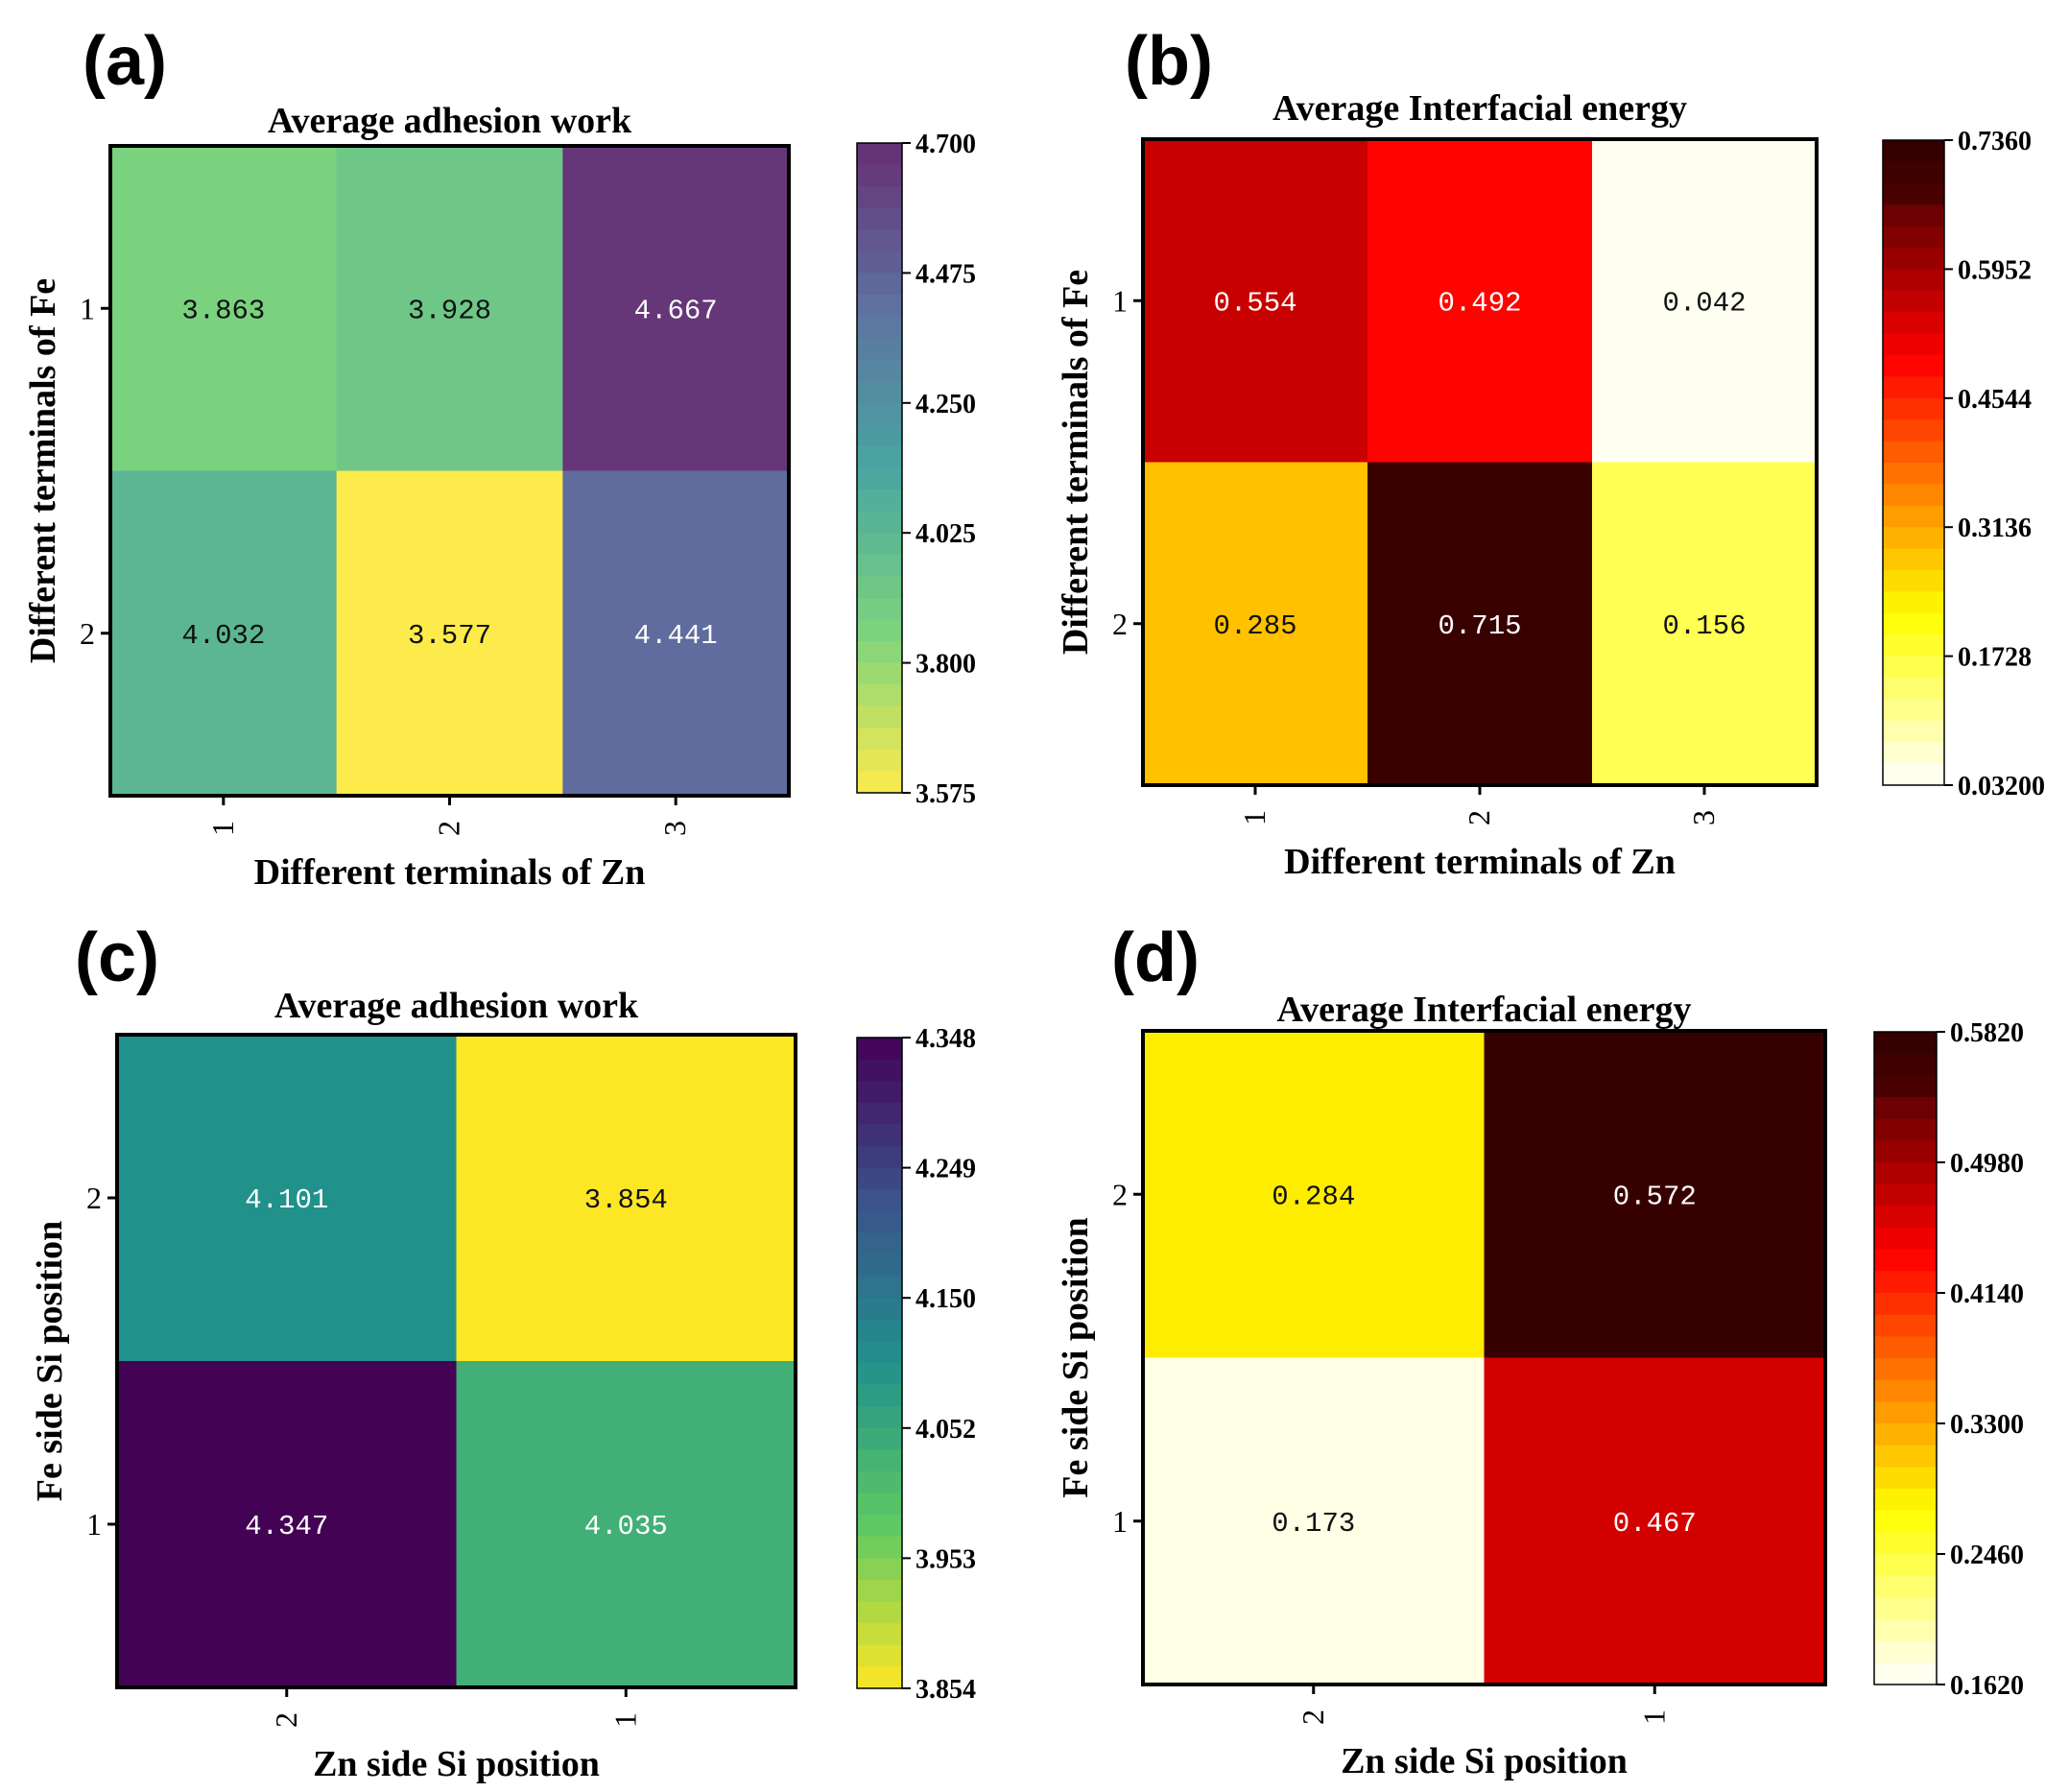 The width and height of the screenshot is (2069, 1792). I want to click on cell-value-label: 3.854, so click(626, 1200).